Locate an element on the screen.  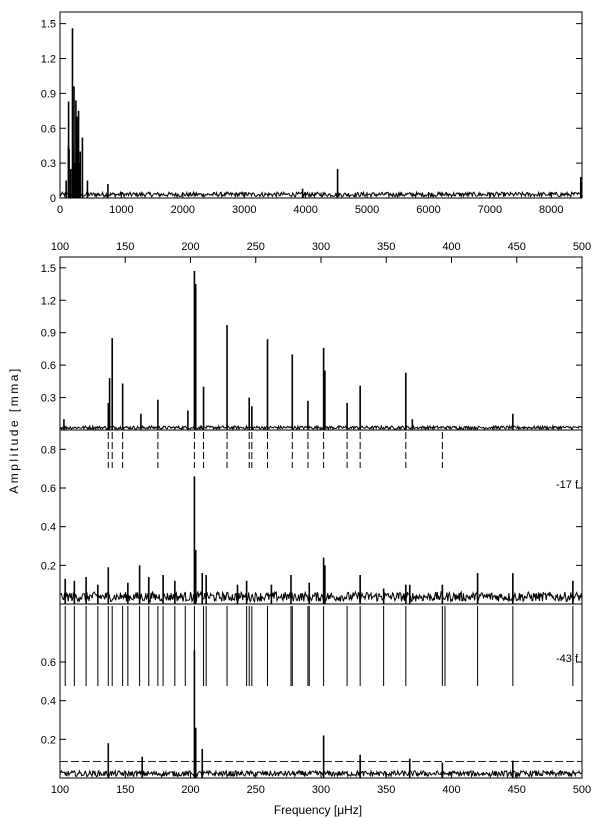
x-tick-label: 8000 is located at coordinates (551, 210).